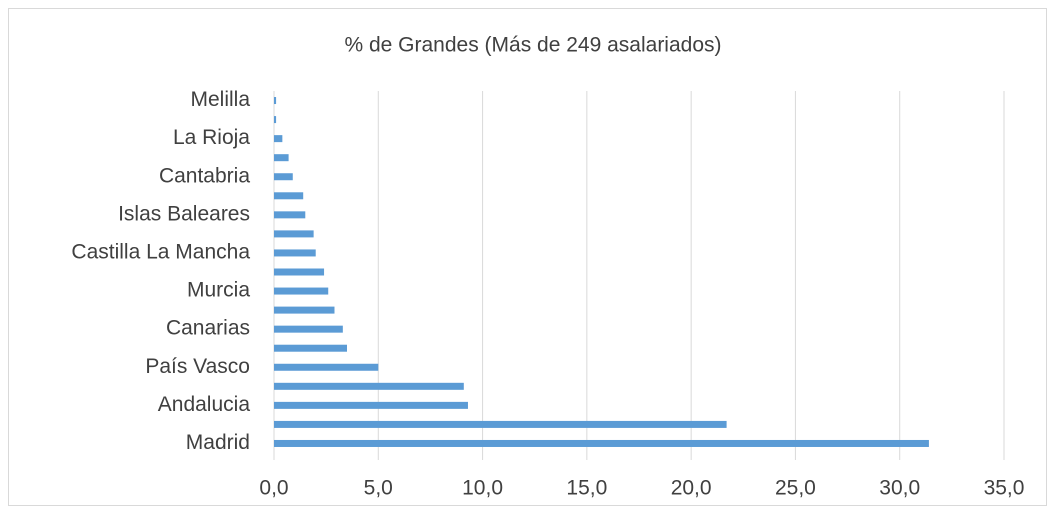  What do you see at coordinates (482, 488) in the screenshot?
I see `x-tick-label: 10,0` at bounding box center [482, 488].